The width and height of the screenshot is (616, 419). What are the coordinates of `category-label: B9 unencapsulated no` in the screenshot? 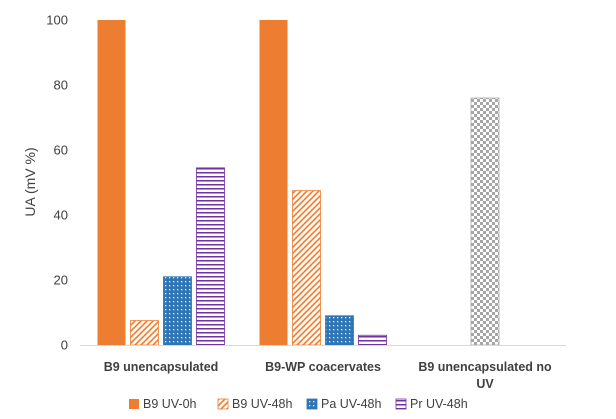 It's located at (485, 367).